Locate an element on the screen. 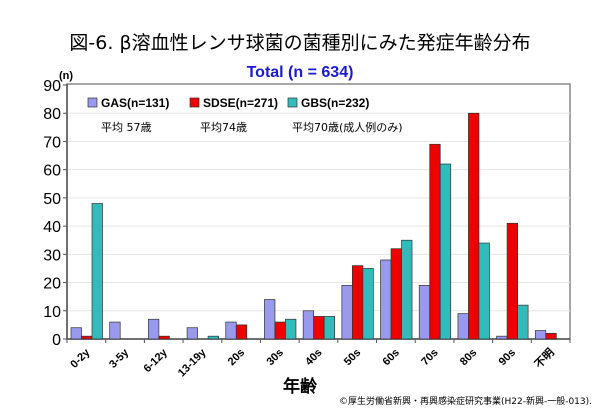 This screenshot has height=415, width=600. y-tick-label: 50 is located at coordinates (52, 199).